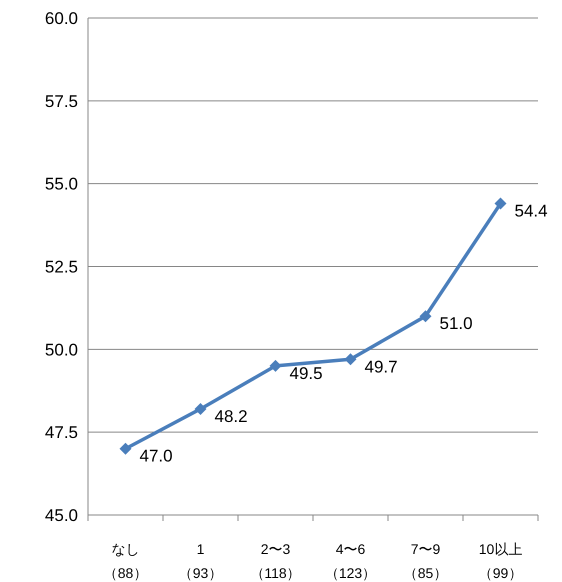 The width and height of the screenshot is (562, 582). What do you see at coordinates (61, 267) in the screenshot?
I see `y-tick-label: 52.5` at bounding box center [61, 267].